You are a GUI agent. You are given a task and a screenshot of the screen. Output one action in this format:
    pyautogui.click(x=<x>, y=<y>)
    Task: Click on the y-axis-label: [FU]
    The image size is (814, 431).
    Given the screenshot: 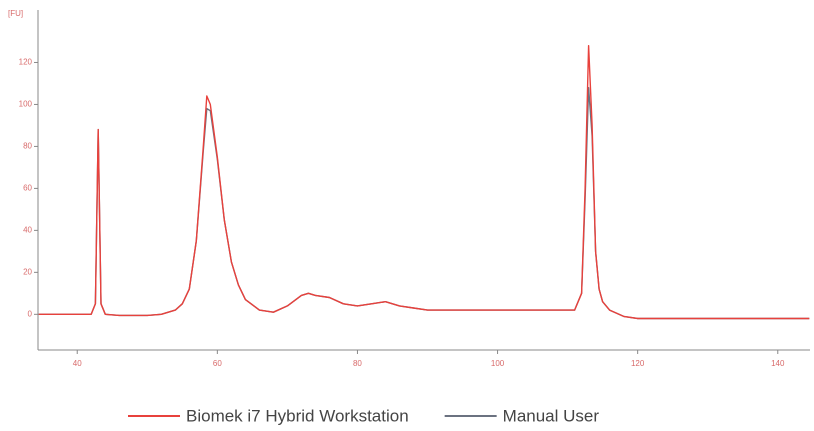 What is the action you would take?
    pyautogui.click(x=15, y=13)
    